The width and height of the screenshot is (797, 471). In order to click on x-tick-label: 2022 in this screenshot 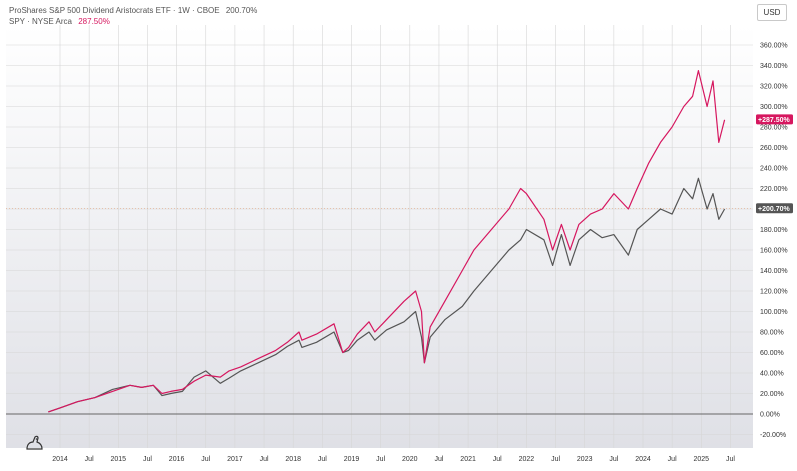, I will do `click(527, 459)`.